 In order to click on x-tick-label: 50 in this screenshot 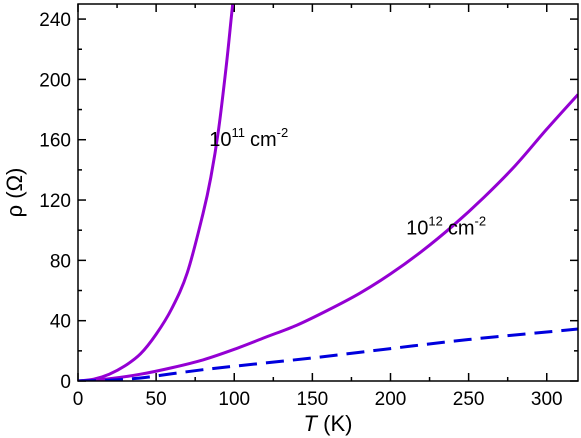, I will do `click(156, 399)`.